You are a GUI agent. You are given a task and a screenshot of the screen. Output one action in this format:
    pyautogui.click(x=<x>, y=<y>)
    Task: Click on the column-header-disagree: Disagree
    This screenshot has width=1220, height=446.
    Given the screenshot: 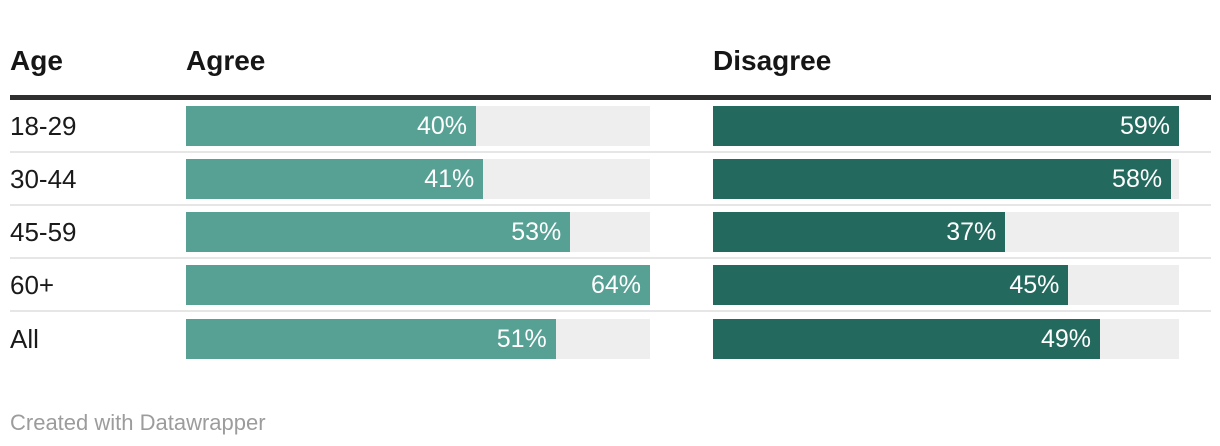 What is the action you would take?
    pyautogui.click(x=772, y=60)
    